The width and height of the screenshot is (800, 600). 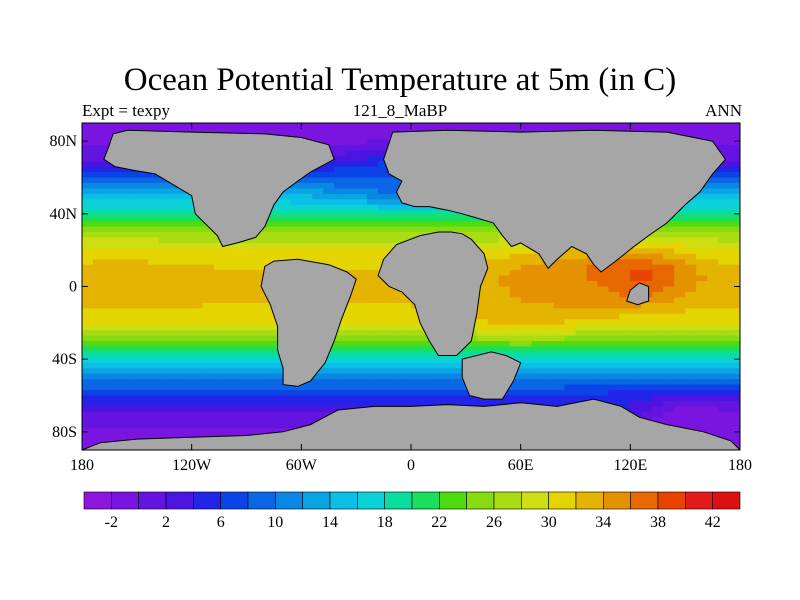 I want to click on season-label: ANN, so click(x=723, y=110).